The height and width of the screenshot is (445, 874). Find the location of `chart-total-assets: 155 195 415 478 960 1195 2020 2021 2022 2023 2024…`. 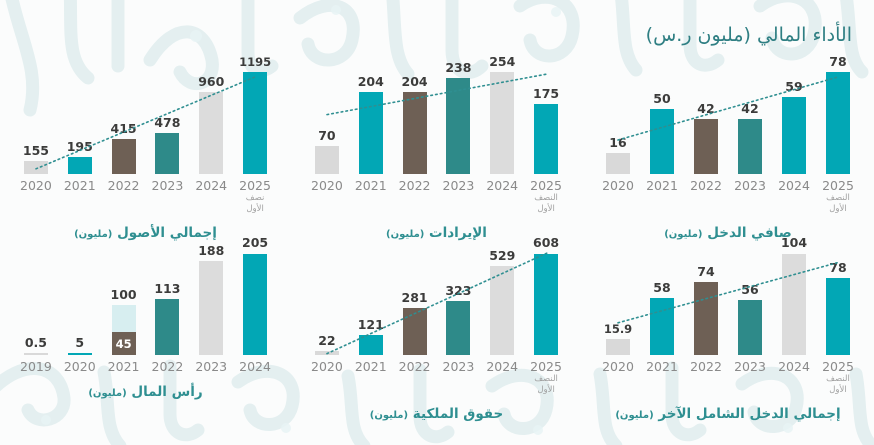

chart-total-assets: 155 195 415 478 960 1195 2020 2021 2022 2023 2024… is located at coordinates (145, 146).